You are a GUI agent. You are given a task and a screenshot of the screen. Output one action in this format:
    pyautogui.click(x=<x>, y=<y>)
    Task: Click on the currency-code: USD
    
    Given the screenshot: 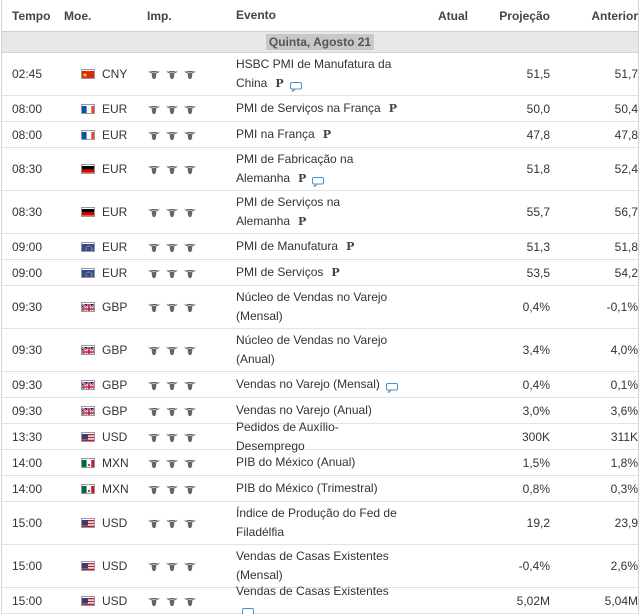 What is the action you would take?
    pyautogui.click(x=115, y=523)
    